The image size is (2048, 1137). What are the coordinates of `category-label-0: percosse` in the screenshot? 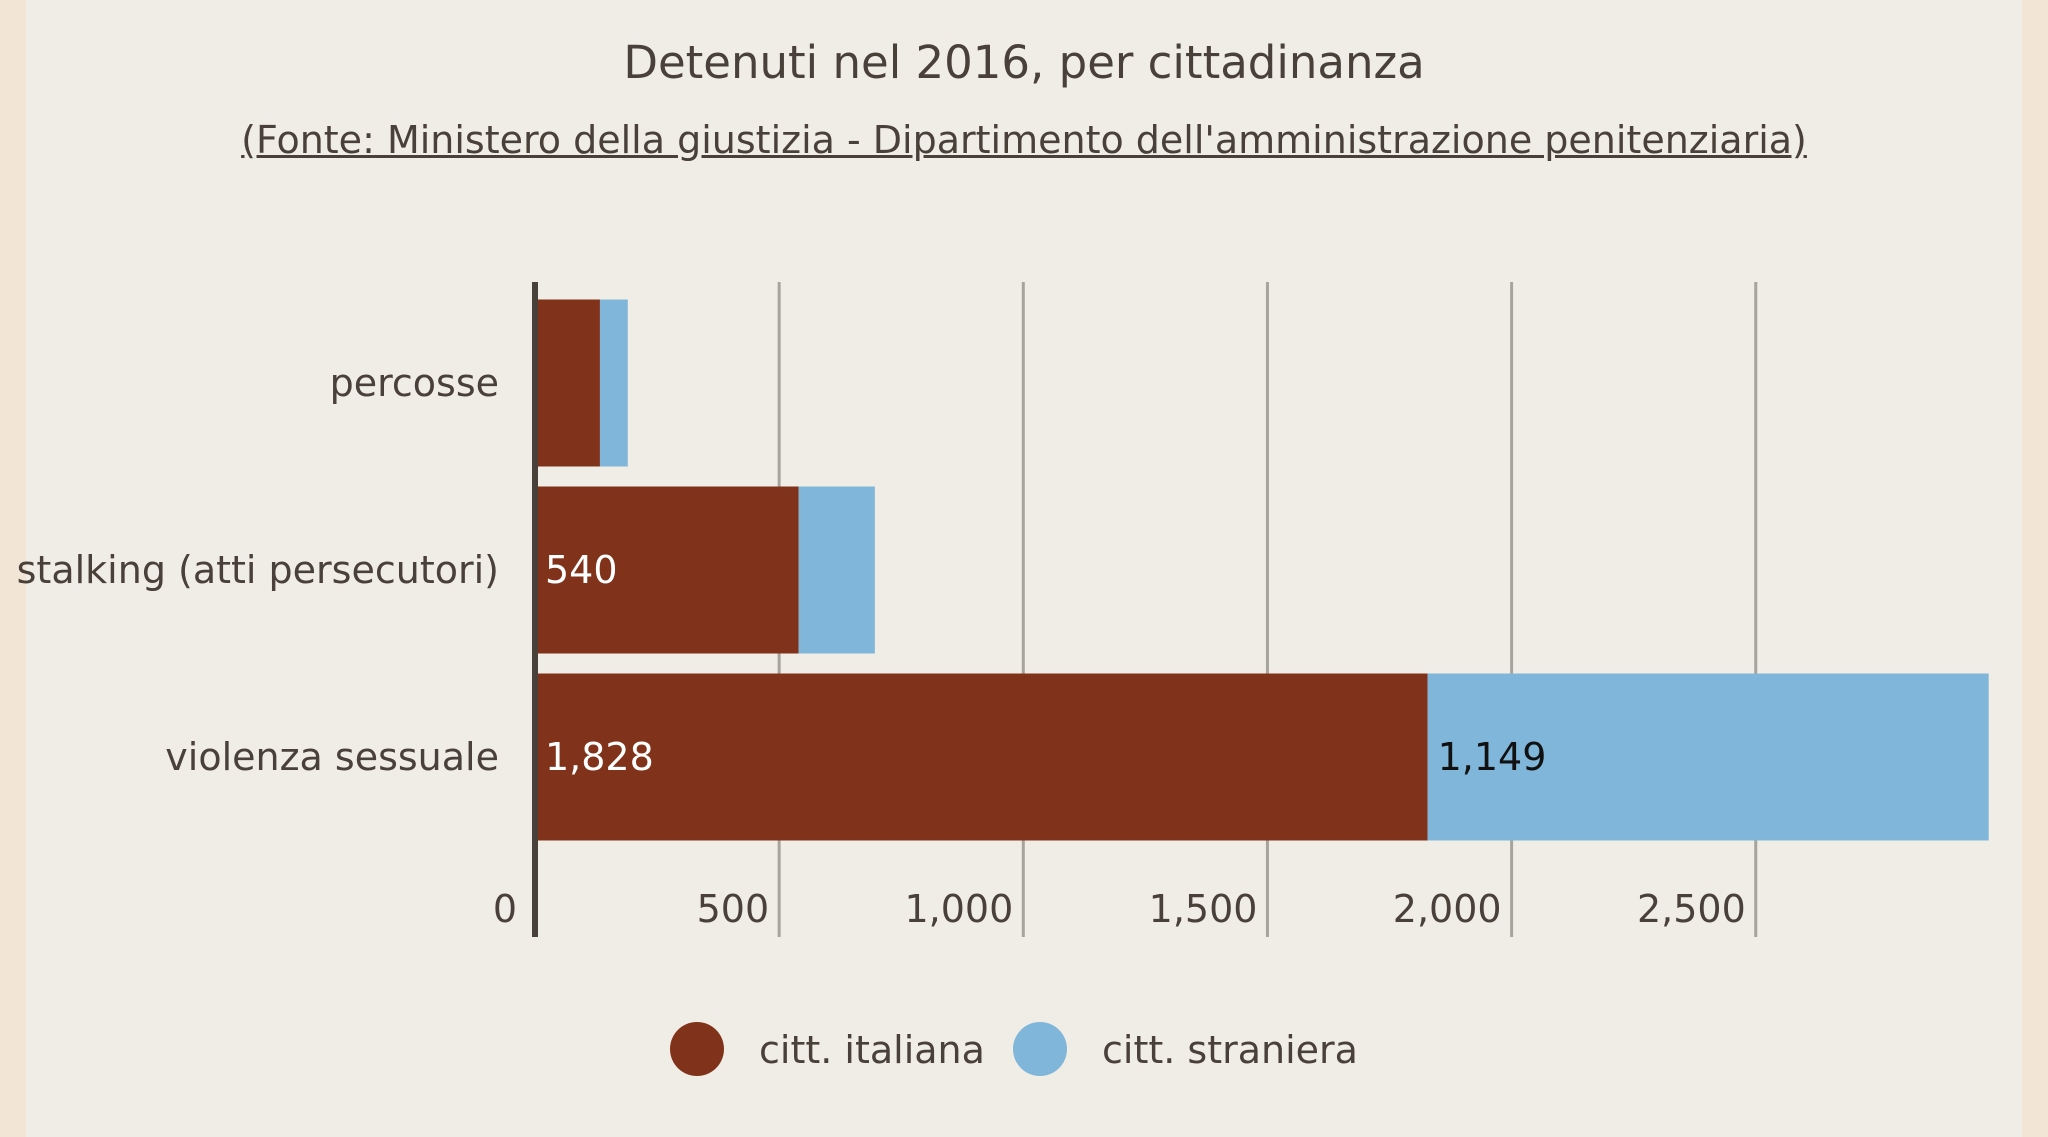 It's located at (414, 383).